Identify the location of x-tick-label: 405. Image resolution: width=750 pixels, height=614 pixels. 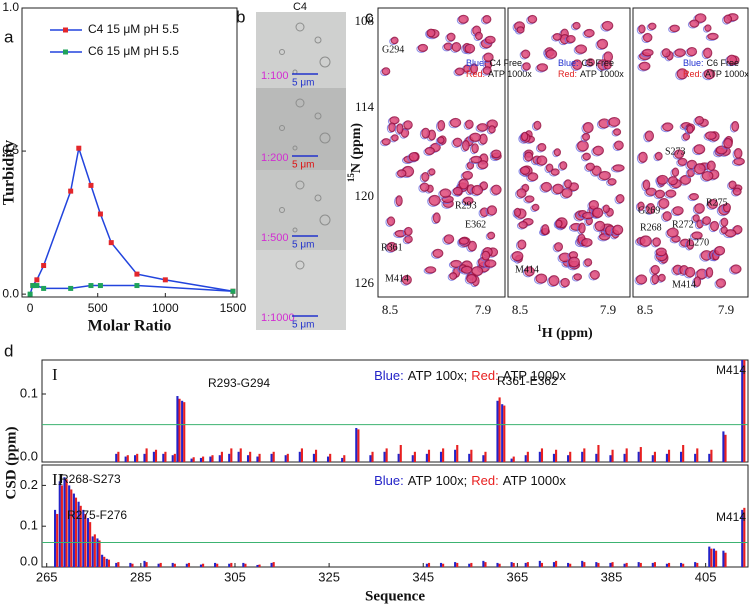
(706, 576).